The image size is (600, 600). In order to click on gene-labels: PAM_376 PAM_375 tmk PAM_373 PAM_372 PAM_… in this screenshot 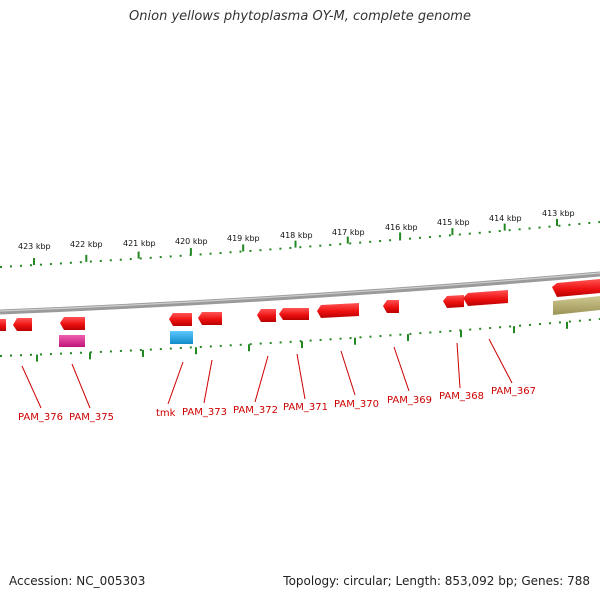, I will do `click(277, 404)`.